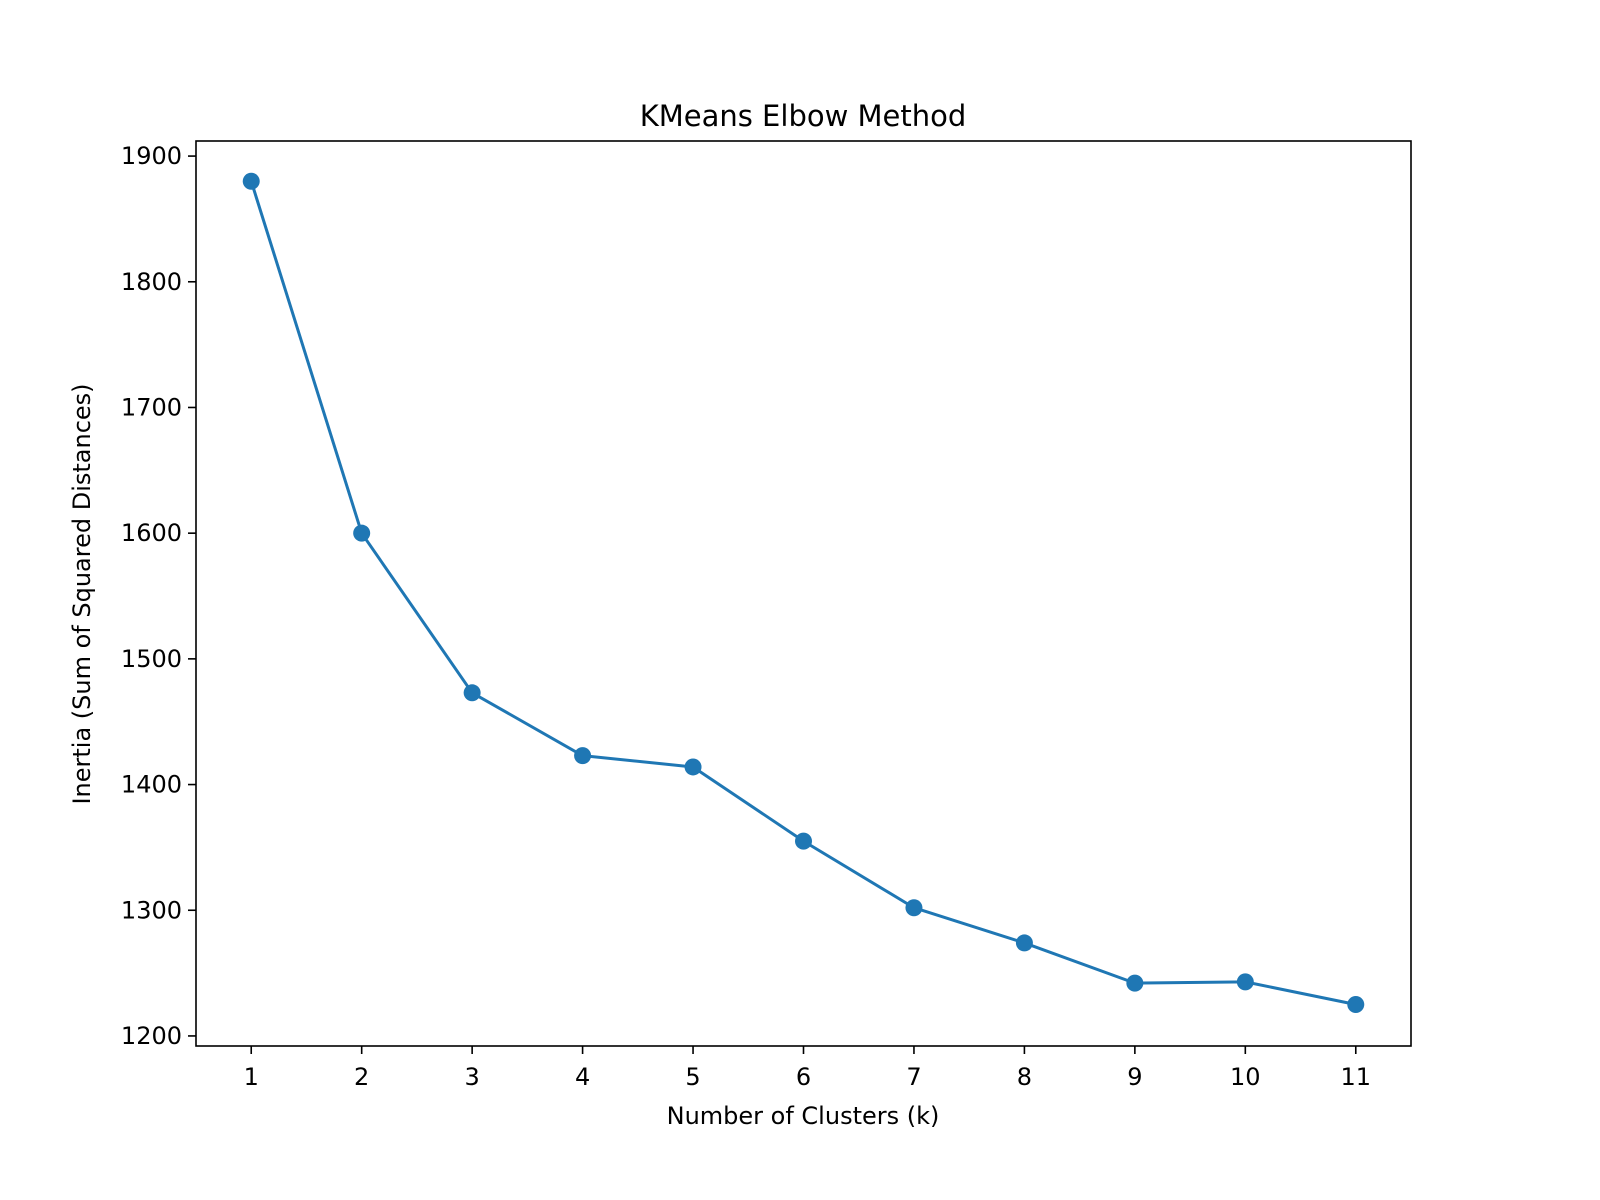 The height and width of the screenshot is (1200, 1600). Describe the element at coordinates (692, 1077) in the screenshot. I see `x-tick-label: 5` at that location.